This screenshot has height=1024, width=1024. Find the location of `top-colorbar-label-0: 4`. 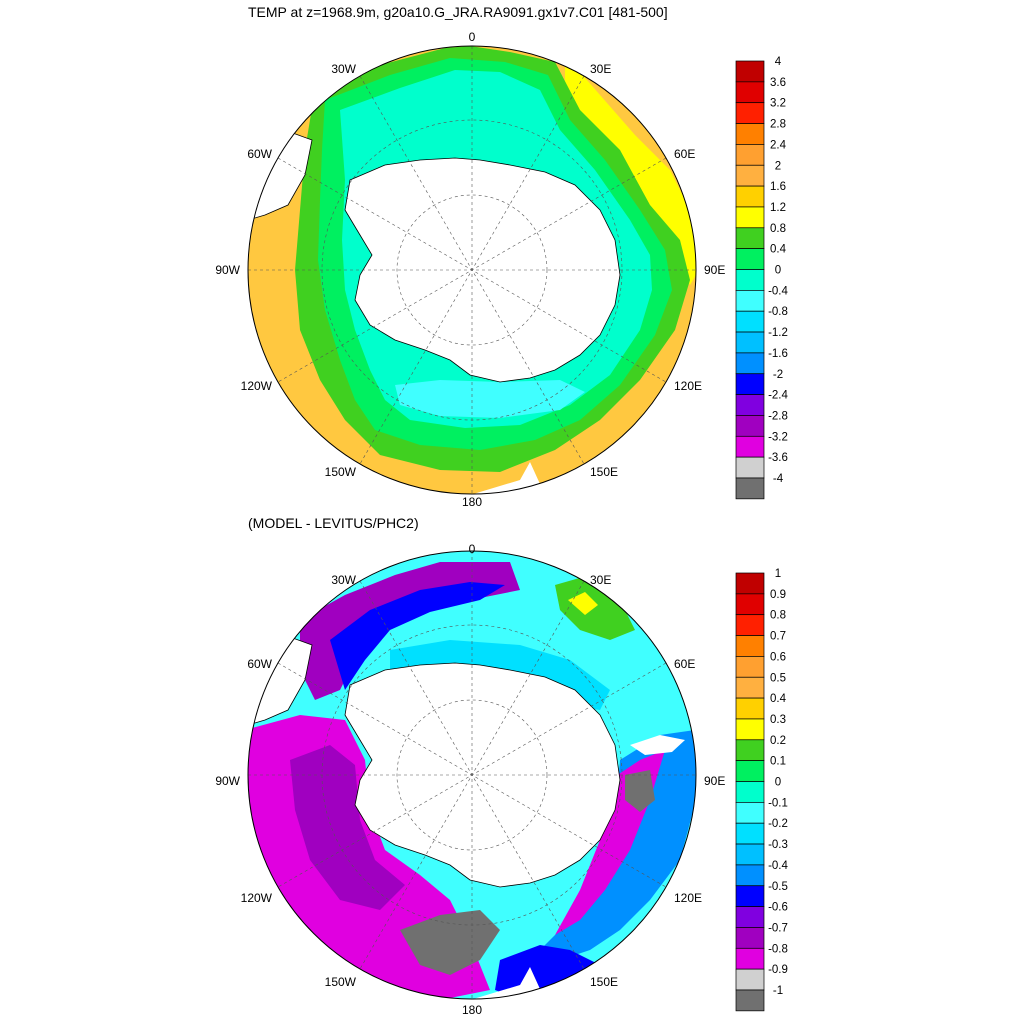

top-colorbar-label-0: 4 is located at coordinates (778, 62).